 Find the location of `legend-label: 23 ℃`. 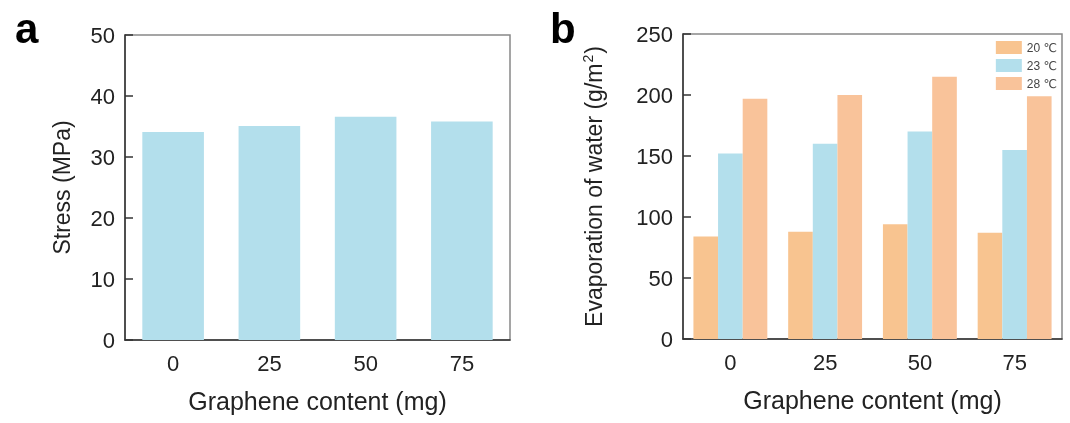

legend-label: 23 ℃ is located at coordinates (1042, 65).